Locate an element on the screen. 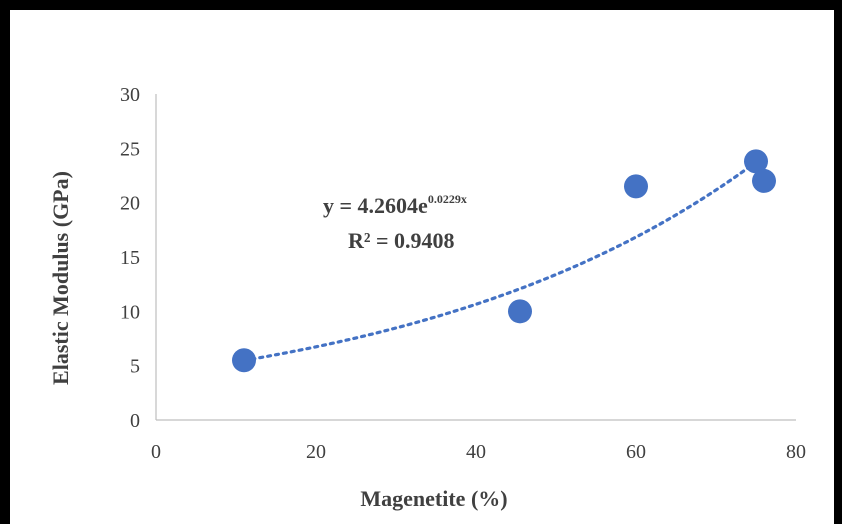  x-tick-label: 80 is located at coordinates (796, 452).